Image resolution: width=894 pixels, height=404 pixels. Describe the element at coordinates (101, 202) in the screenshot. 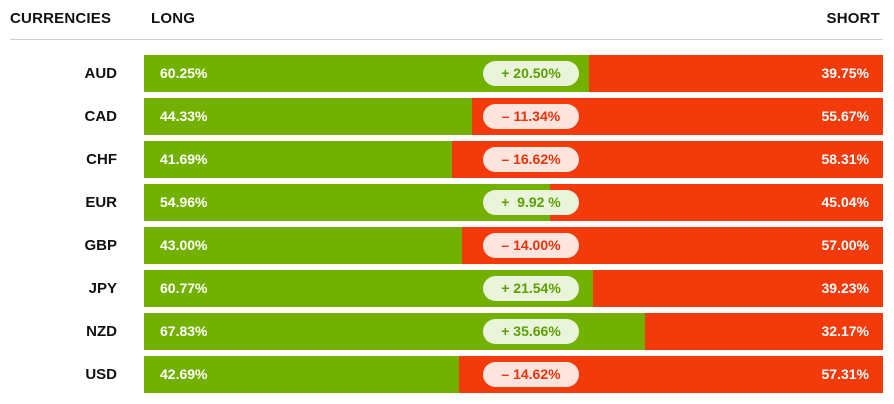

I see `currency-label: EUR` at that location.